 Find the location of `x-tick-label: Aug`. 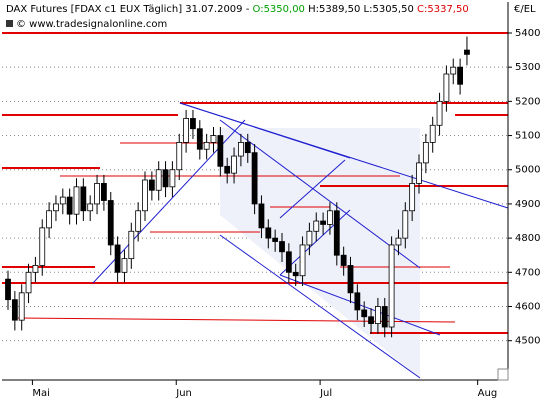

x-tick-label: Aug is located at coordinates (488, 393).